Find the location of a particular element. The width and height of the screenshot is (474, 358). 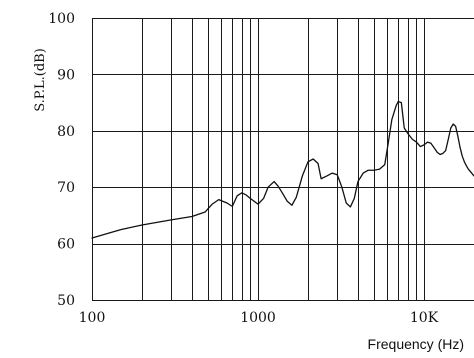

y-tick-label: 70 is located at coordinates (66, 188).